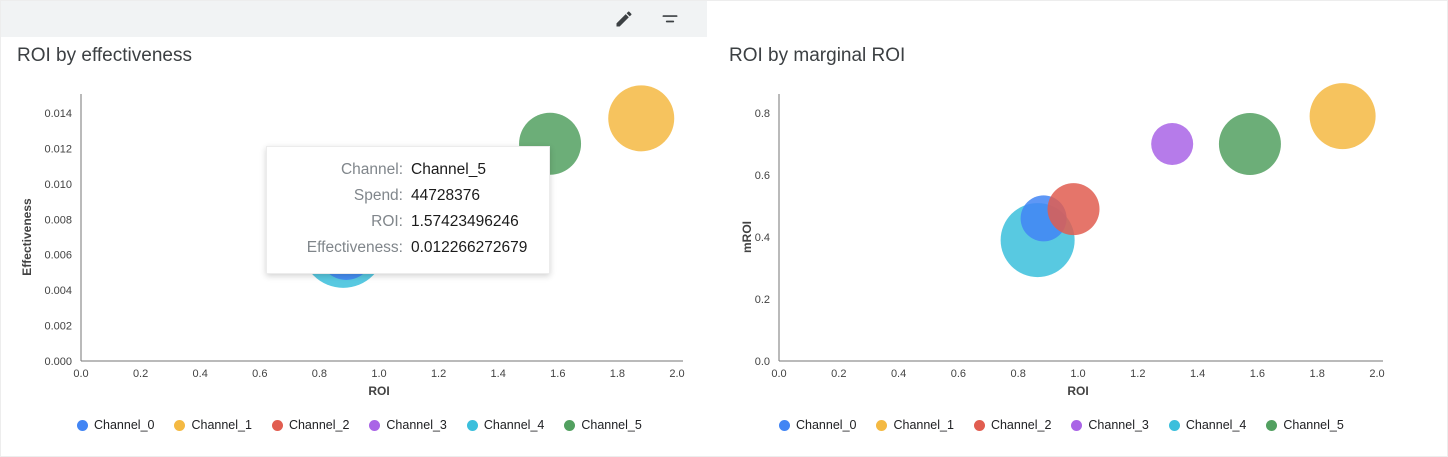  I want to click on y-axis-title: Effectiveness, so click(27, 237).